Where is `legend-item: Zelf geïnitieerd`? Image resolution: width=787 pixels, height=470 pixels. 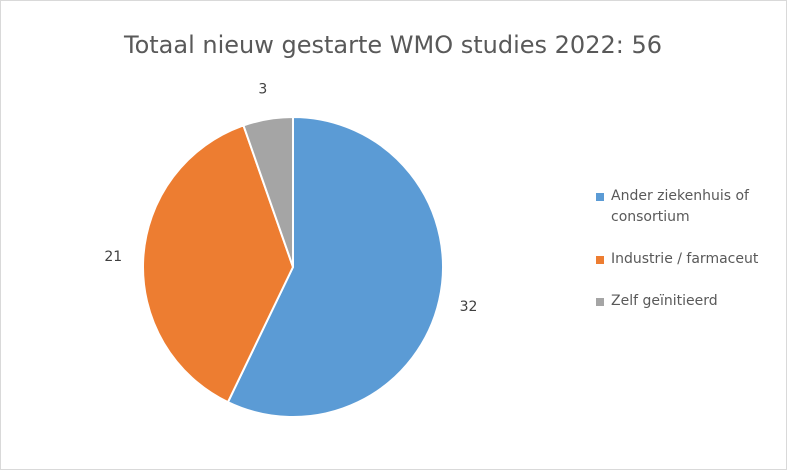
legend-item: Zelf geïnitieerd is located at coordinates (686, 301).